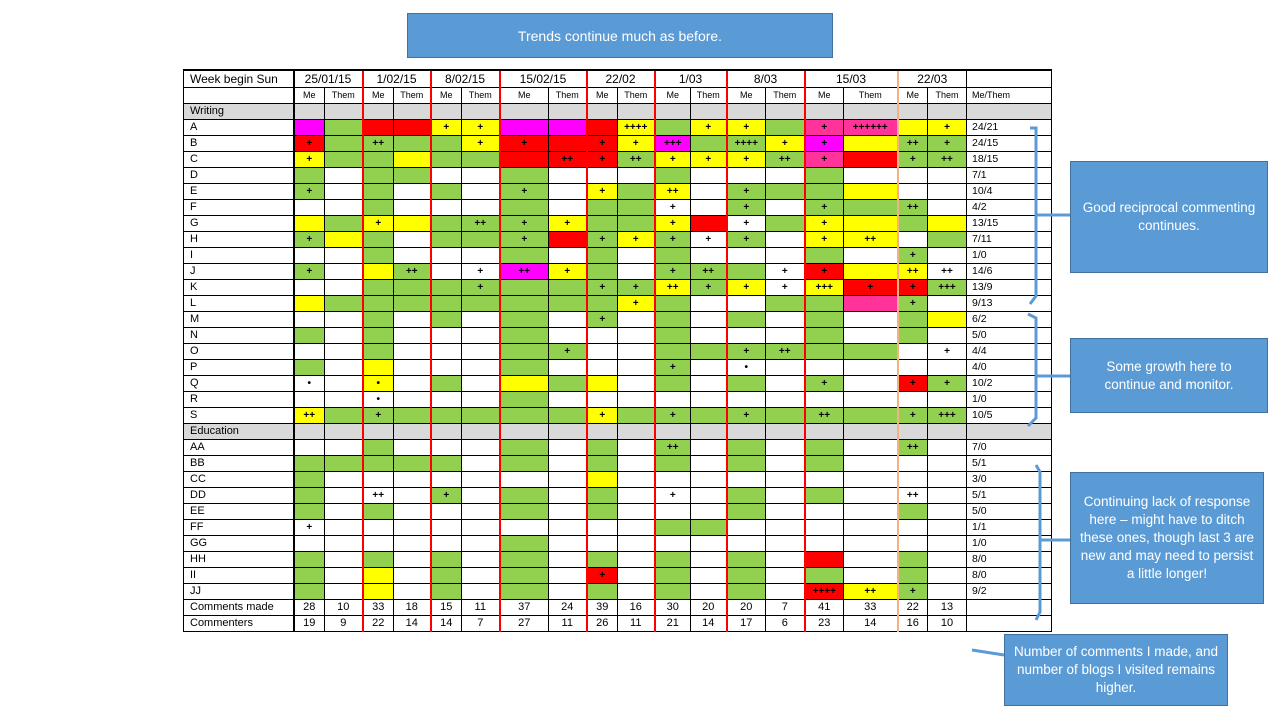 Image resolution: width=1280 pixels, height=720 pixels. I want to click on comment-cell: +++, so click(947, 415).